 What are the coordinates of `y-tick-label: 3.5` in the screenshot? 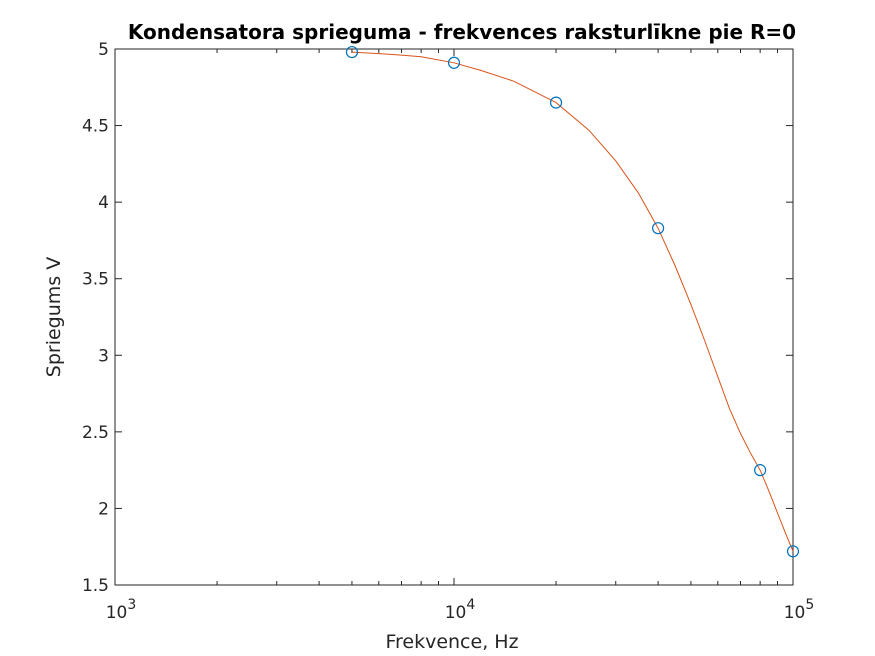 It's located at (95, 280).